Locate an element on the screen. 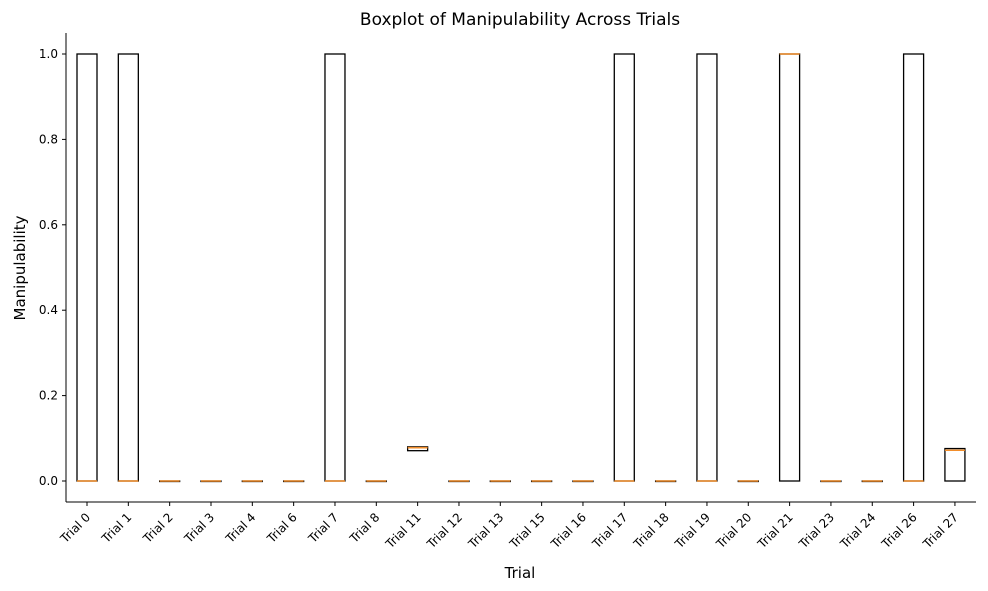 The width and height of the screenshot is (988, 591). x-tick-label: Trial 24 is located at coordinates (857, 530).